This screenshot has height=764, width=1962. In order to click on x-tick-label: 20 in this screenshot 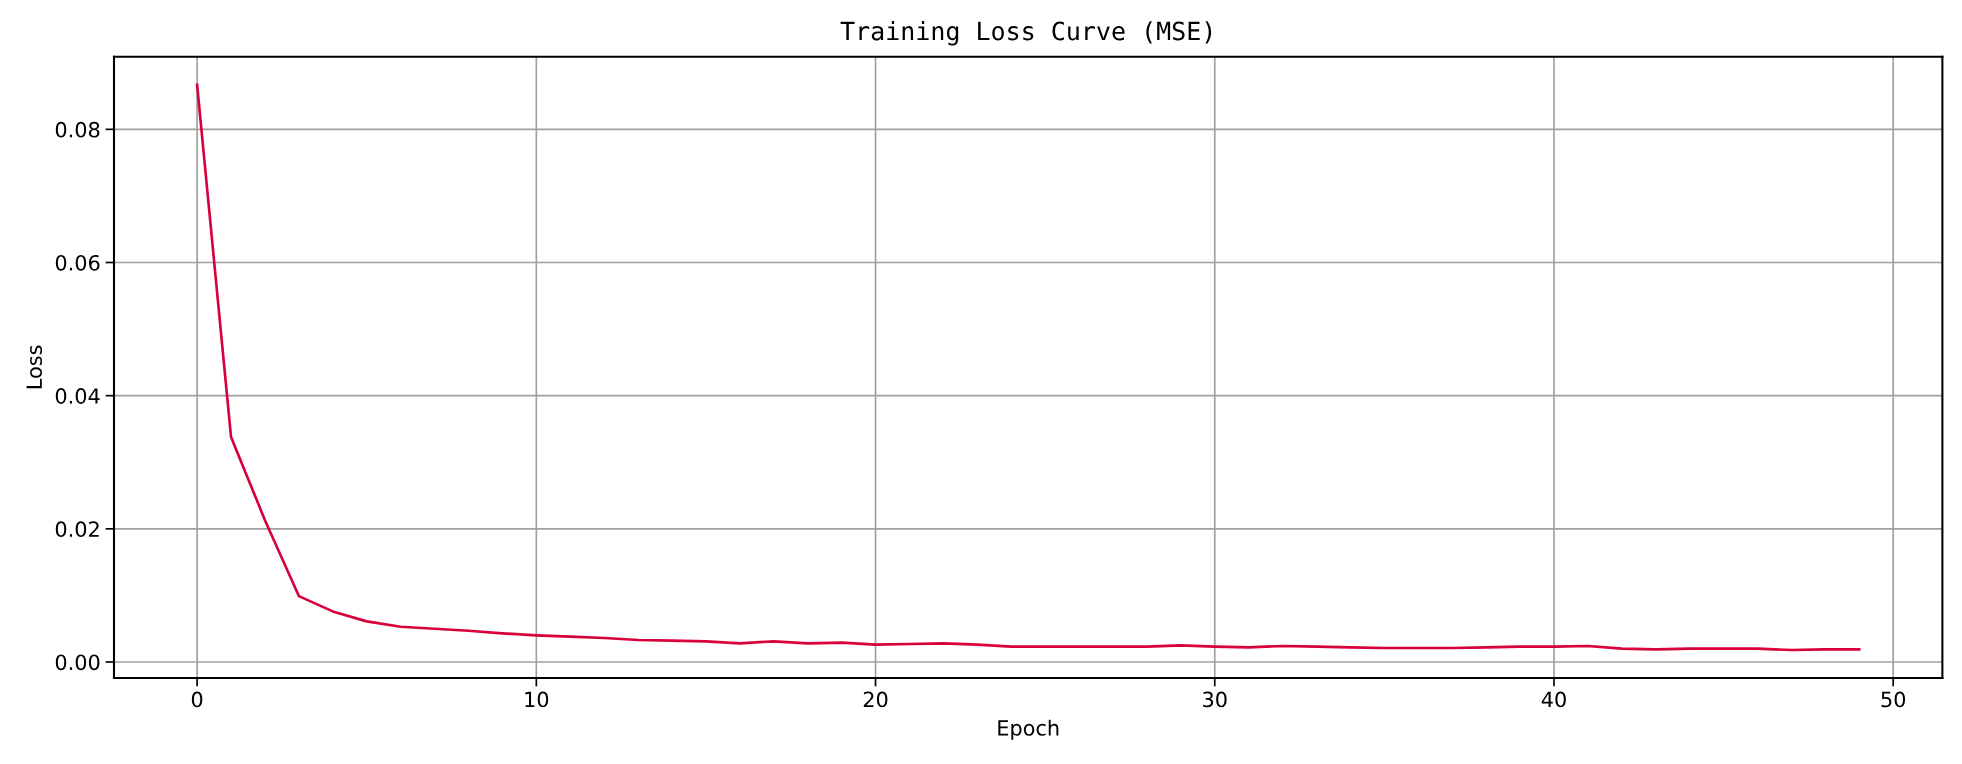, I will do `click(875, 699)`.